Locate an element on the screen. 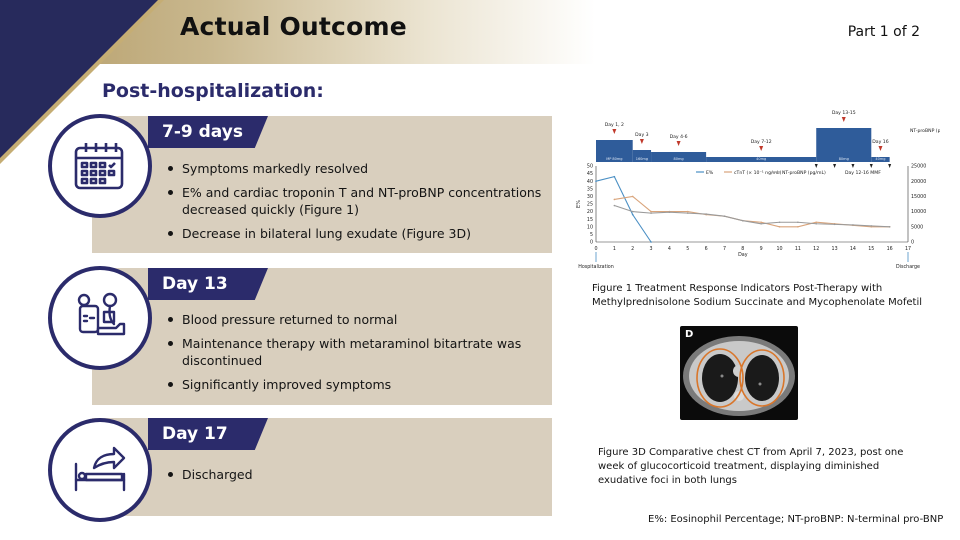  card-label-day-17: Day 17 is located at coordinates (208, 434).